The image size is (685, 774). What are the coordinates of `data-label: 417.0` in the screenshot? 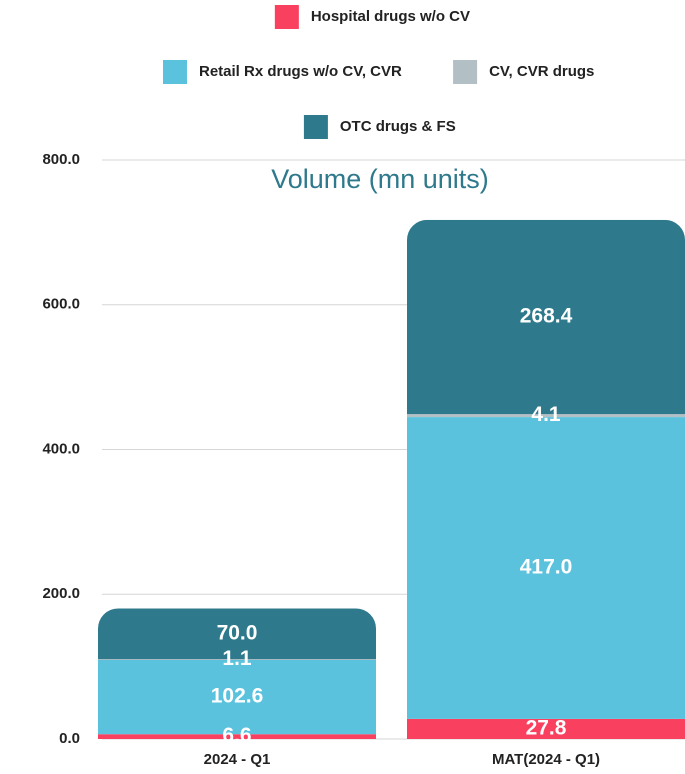 It's located at (546, 567).